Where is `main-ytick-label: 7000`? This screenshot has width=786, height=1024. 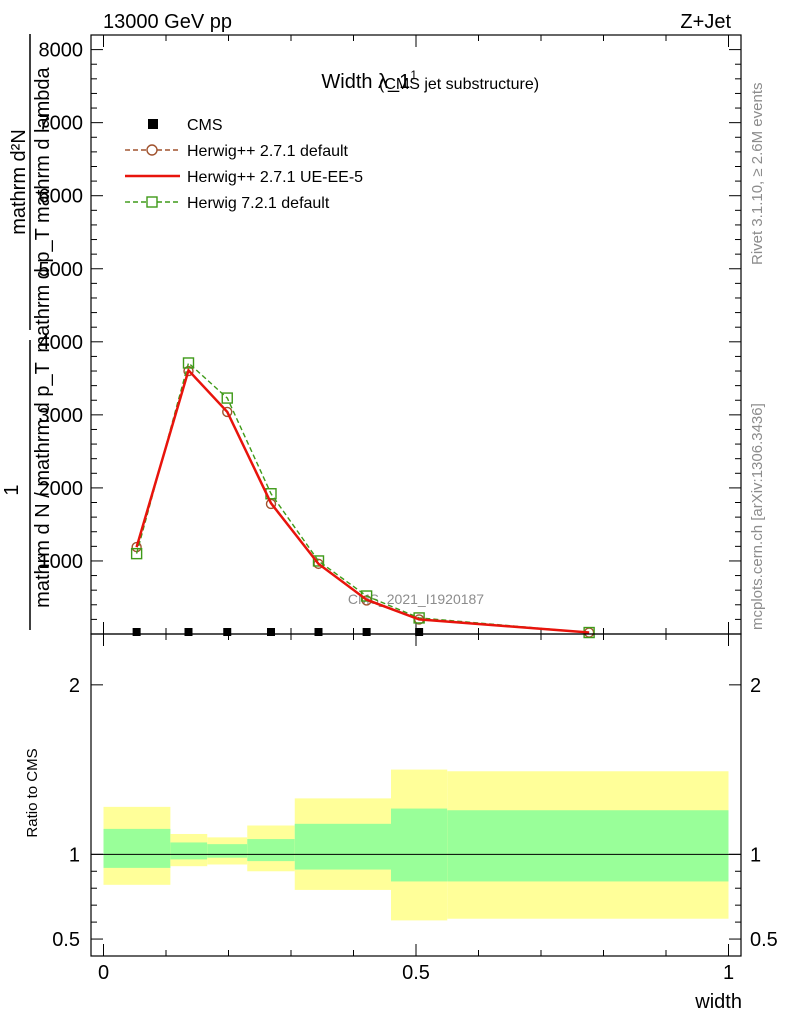 main-ytick-label: 7000 is located at coordinates (61, 124).